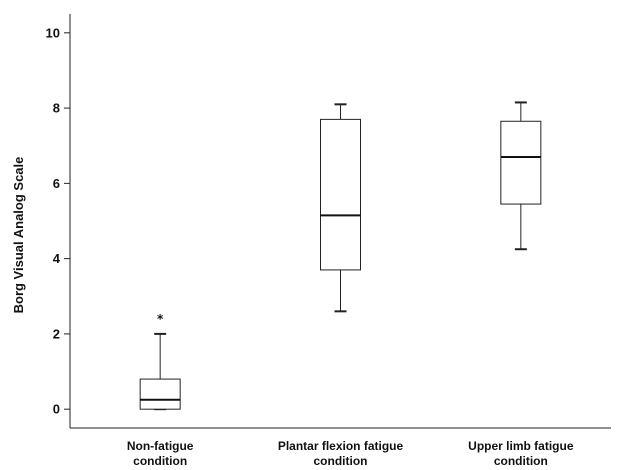 The image size is (620, 470). I want to click on y-tick-label: 2, so click(56, 333).